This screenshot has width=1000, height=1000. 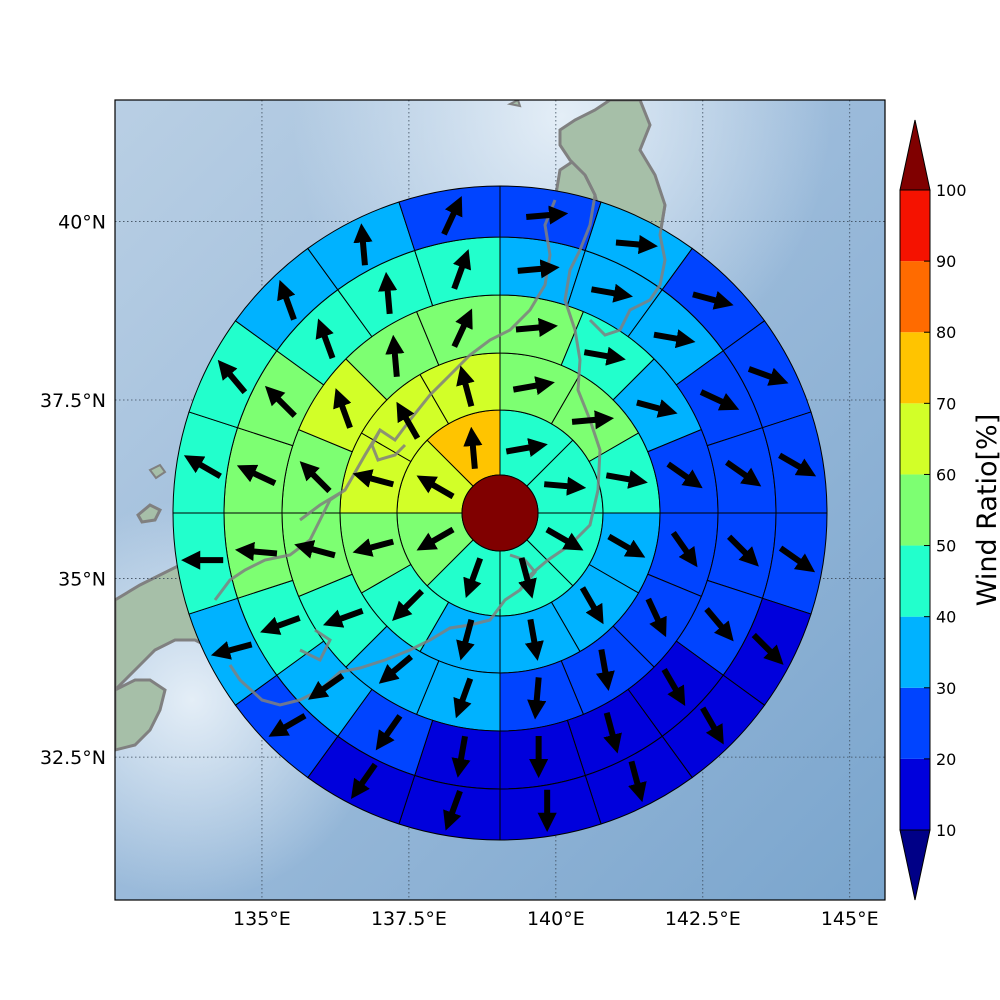 I want to click on colorbar-tick-label: 100, so click(x=951, y=190).